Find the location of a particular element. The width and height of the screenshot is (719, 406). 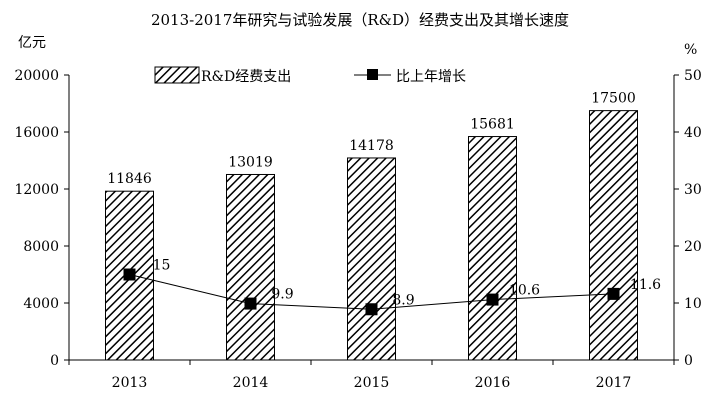

left-tick-label: 4000 is located at coordinates (41, 304).